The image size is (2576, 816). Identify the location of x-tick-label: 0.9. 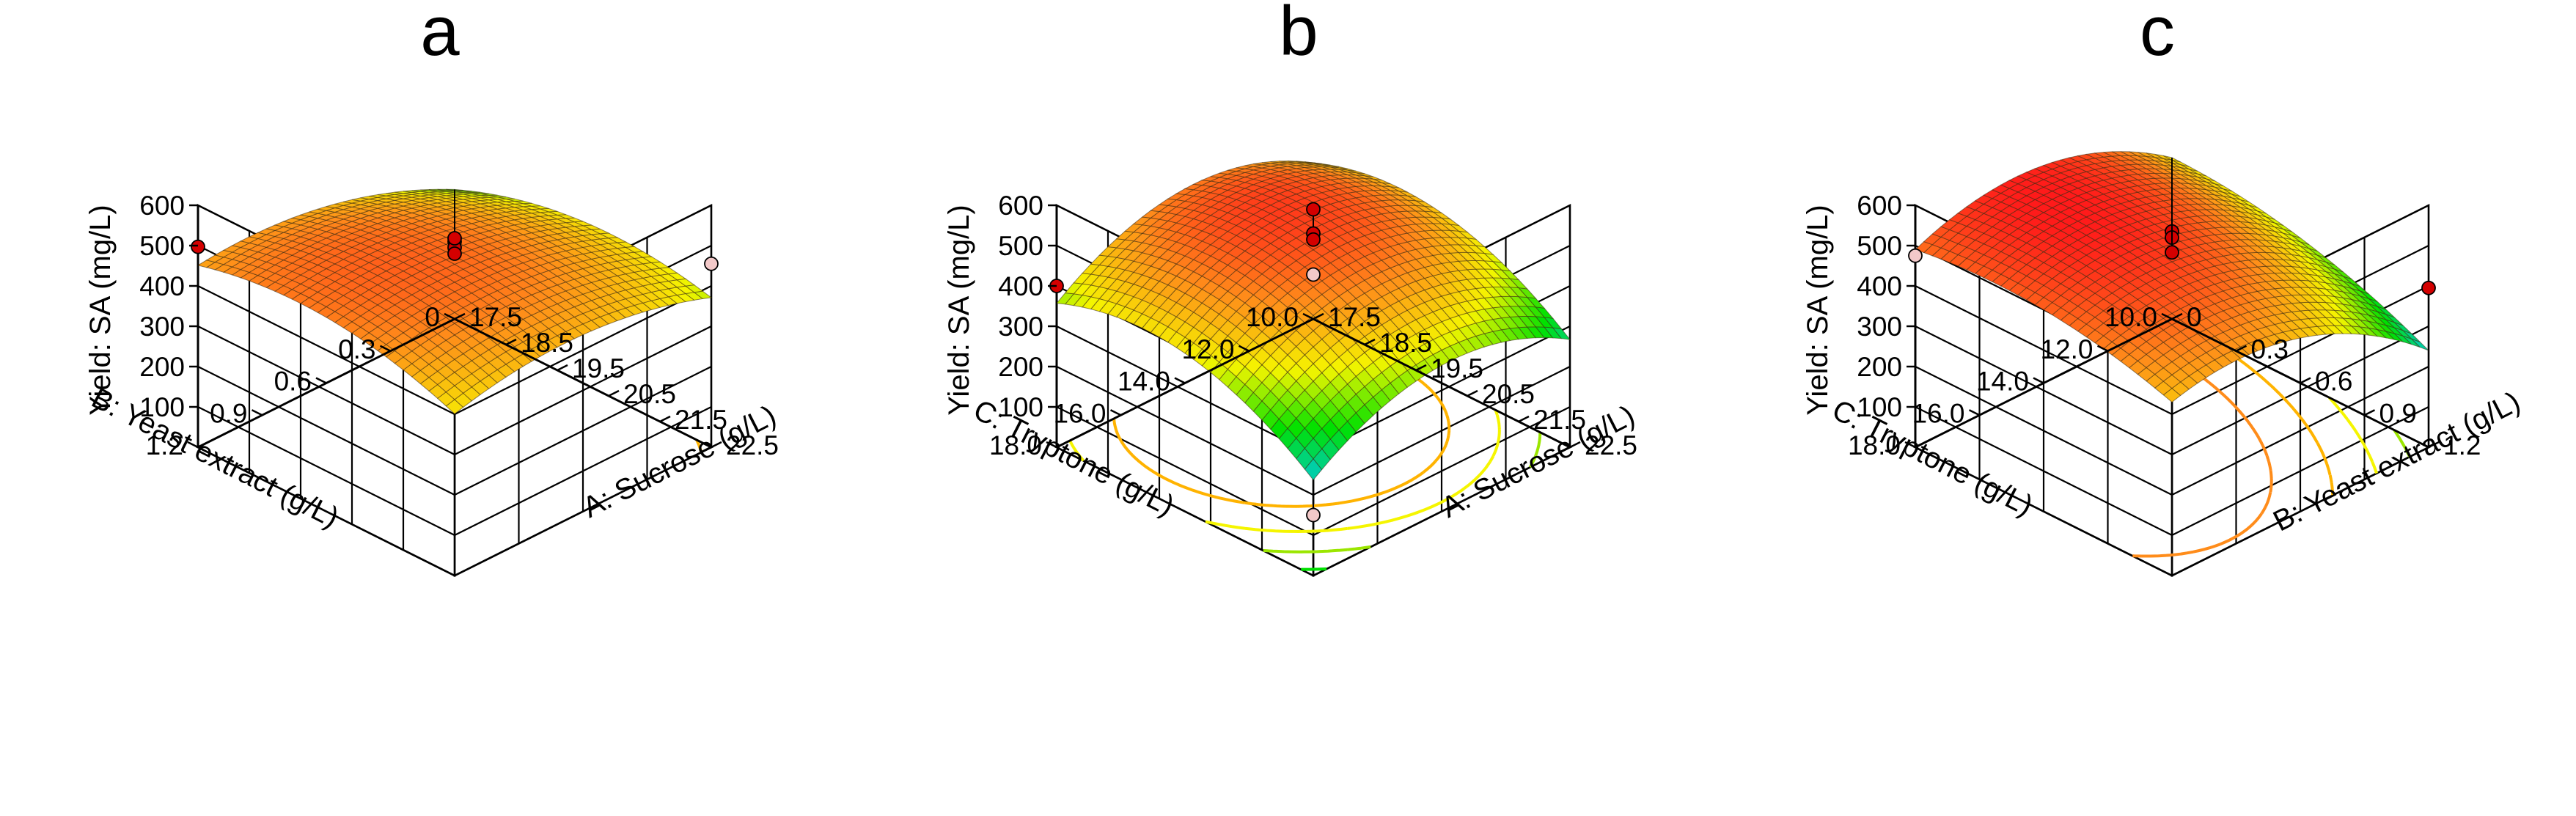
(2398, 413).